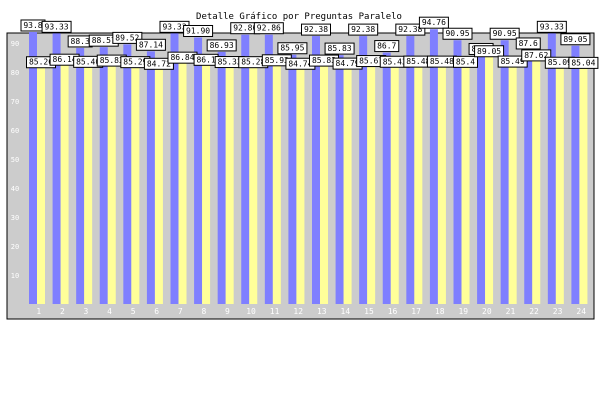 The height and width of the screenshot is (404, 600). What do you see at coordinates (86, 311) in the screenshot?
I see `x-tick-label: 3` at bounding box center [86, 311].